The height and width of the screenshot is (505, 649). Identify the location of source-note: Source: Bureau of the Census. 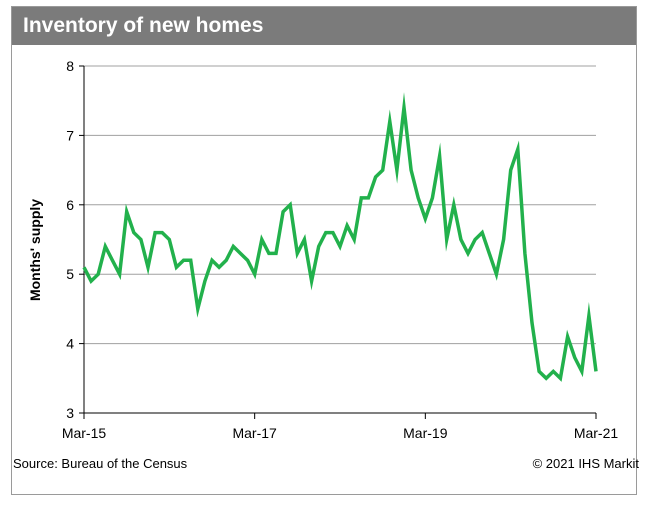
(100, 463).